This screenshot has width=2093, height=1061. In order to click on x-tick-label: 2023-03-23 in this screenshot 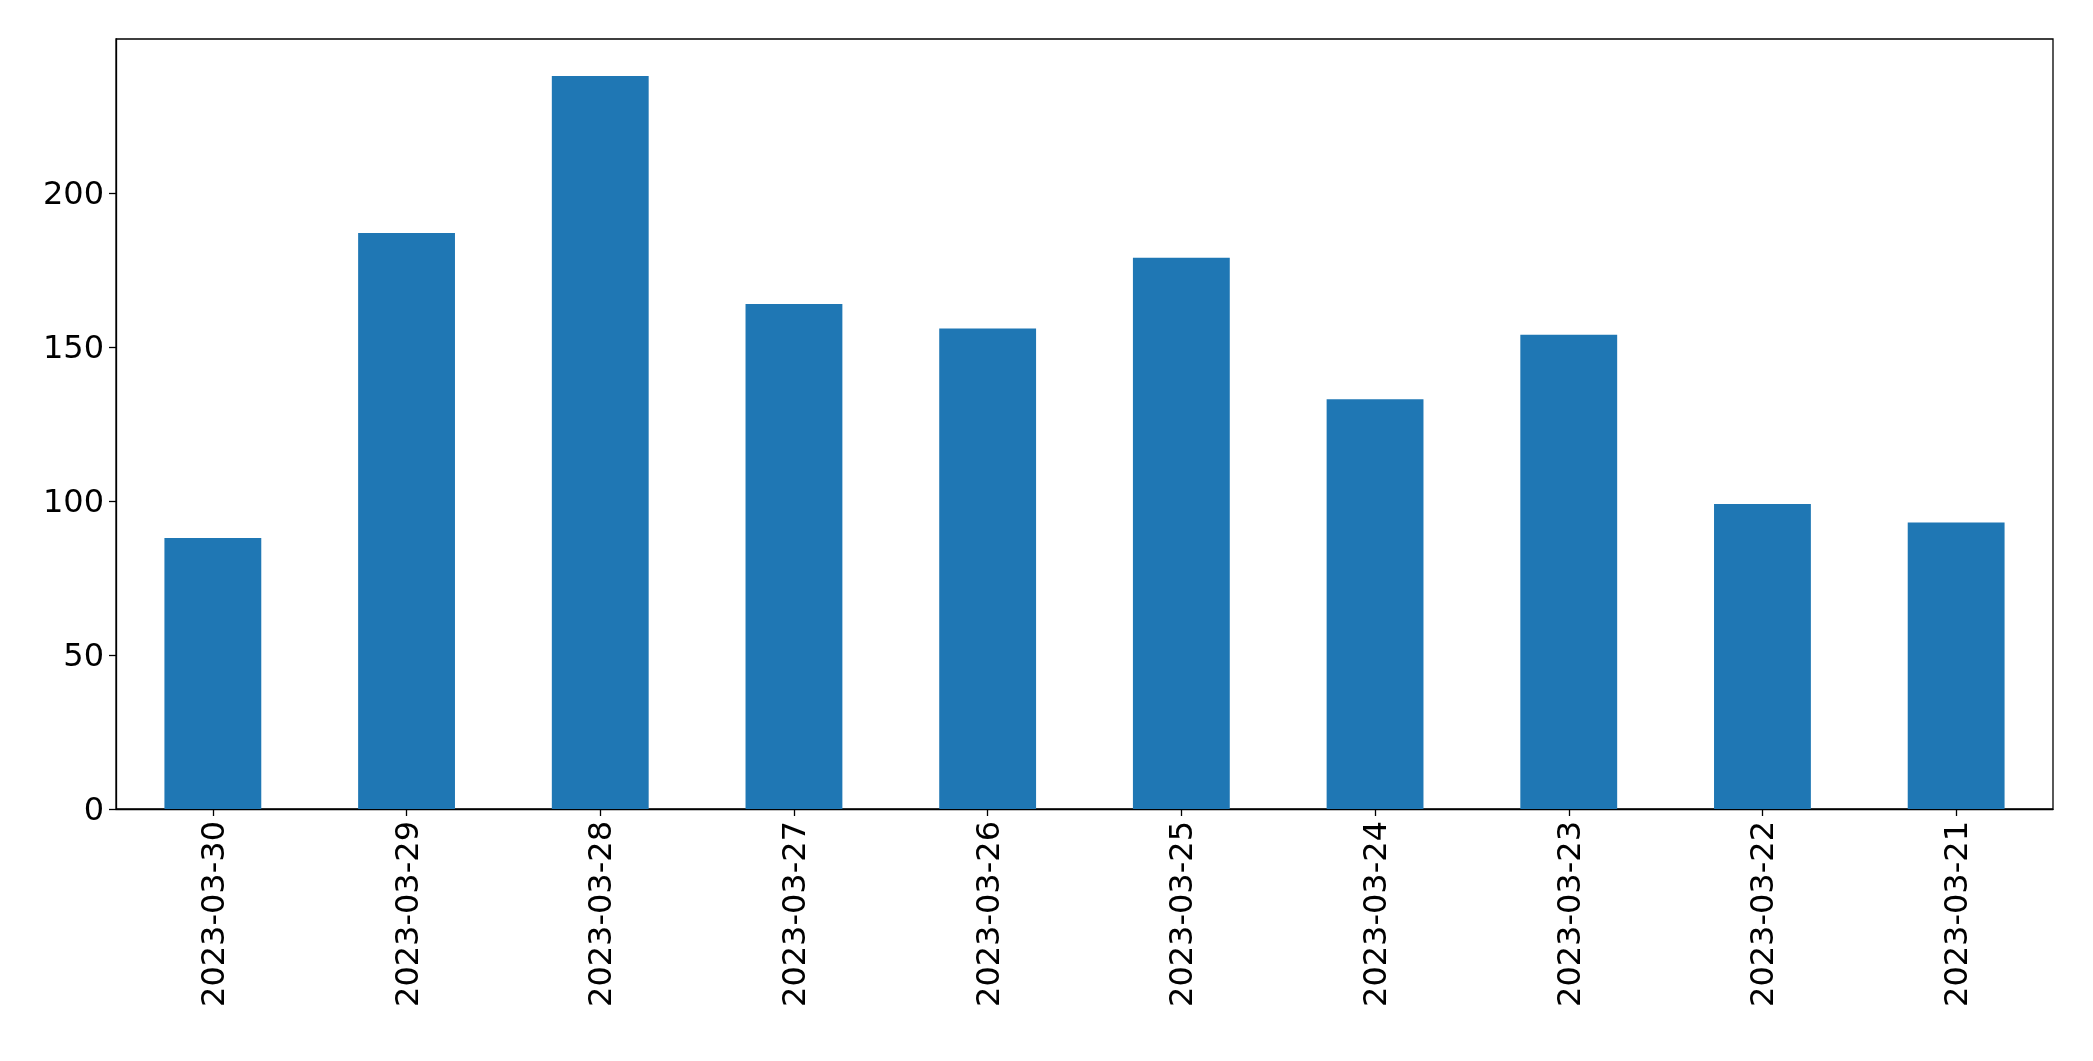, I will do `click(1568, 914)`.